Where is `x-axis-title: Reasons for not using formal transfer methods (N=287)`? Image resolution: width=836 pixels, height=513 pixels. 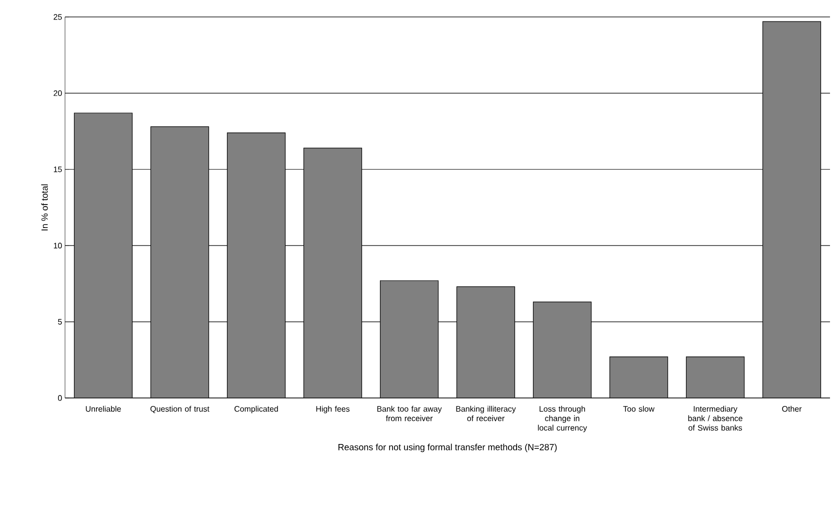
x-axis-title: Reasons for not using formal transfer methods (N=287) is located at coordinates (447, 448).